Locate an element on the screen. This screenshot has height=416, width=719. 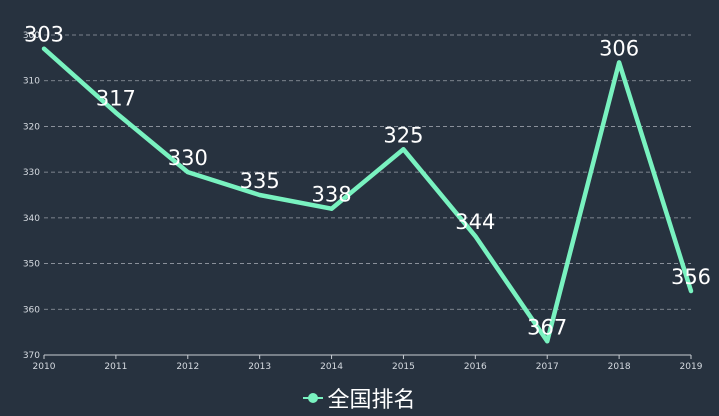
data-label: 303 is located at coordinates (44, 35).